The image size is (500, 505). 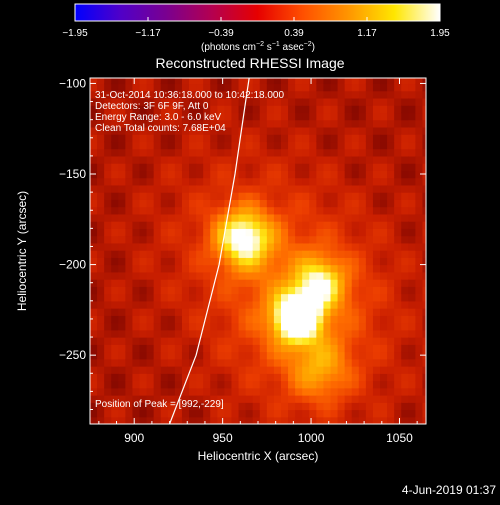 I want to click on colorbar-unit-part: s, so click(x=268, y=47).